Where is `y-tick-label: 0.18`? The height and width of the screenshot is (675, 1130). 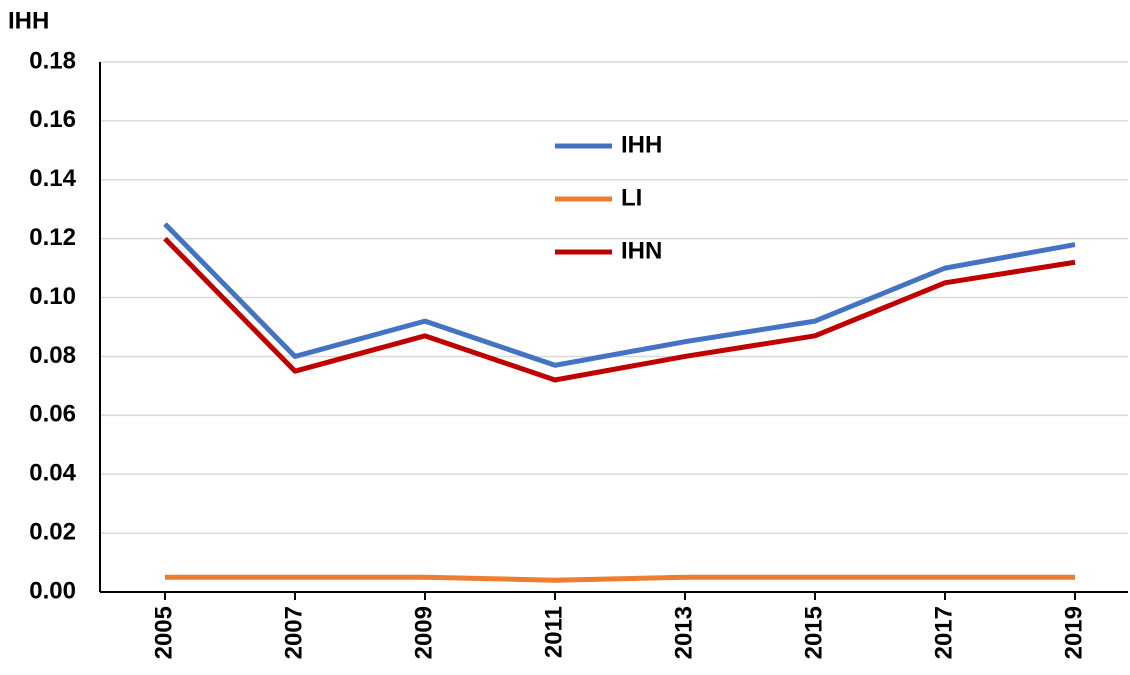
y-tick-label: 0.18 is located at coordinates (52, 60).